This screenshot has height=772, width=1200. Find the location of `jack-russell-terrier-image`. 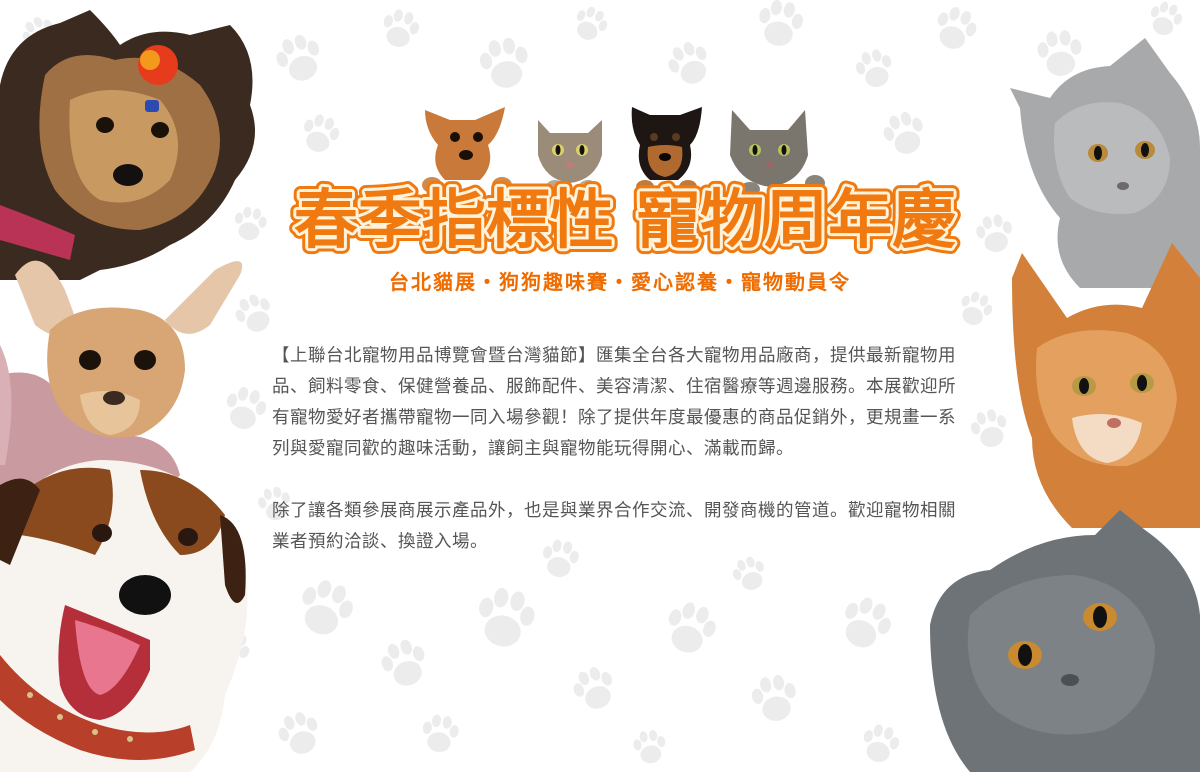

jack-russell-terrier-image is located at coordinates (124, 616).